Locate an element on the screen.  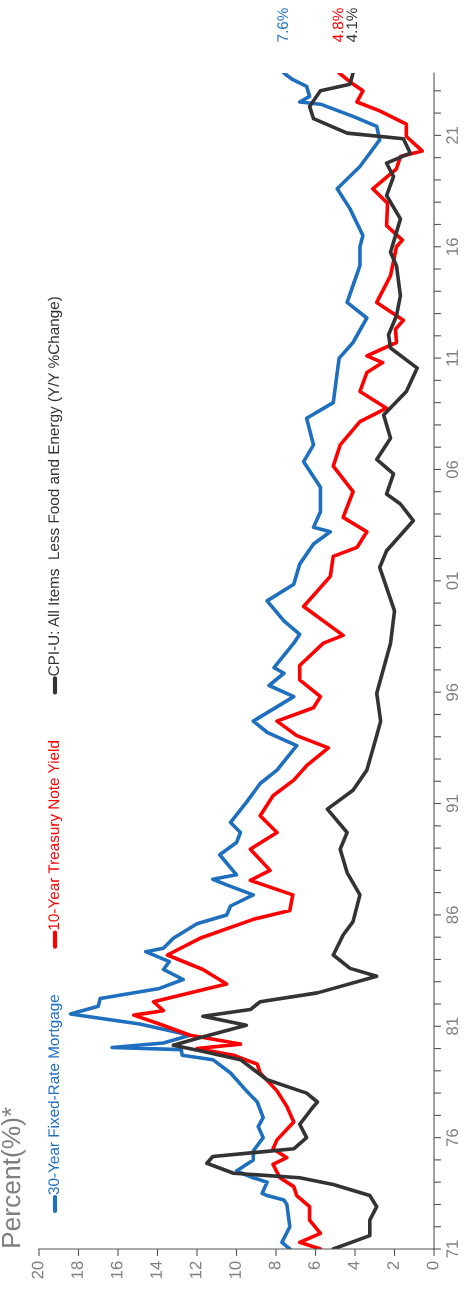
x-tick-label: 16 is located at coordinates (116, 1270).